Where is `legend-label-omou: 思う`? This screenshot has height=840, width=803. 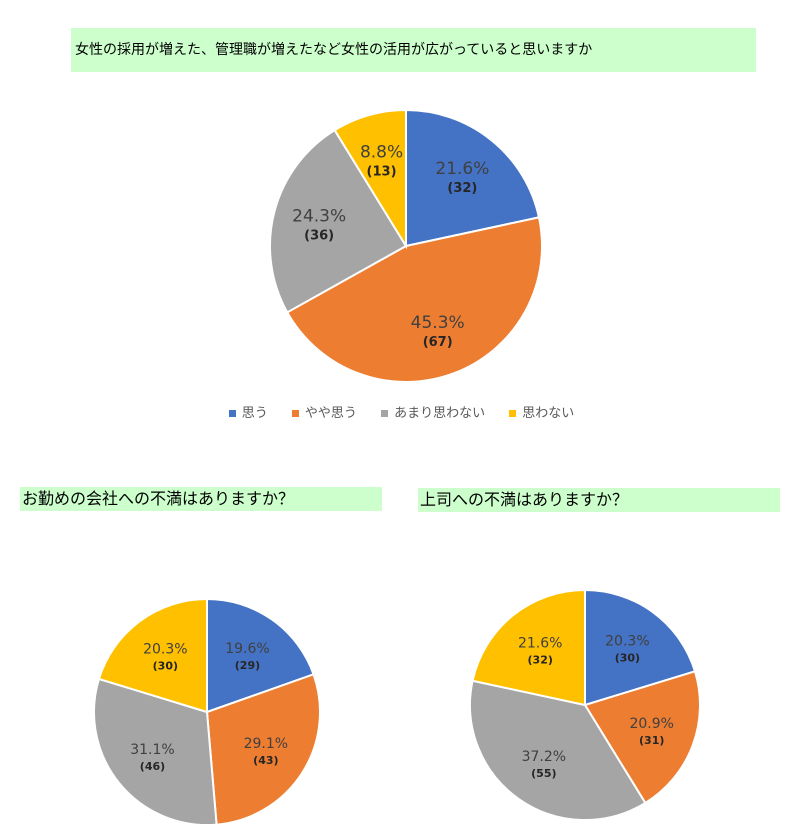 legend-label-omou: 思う is located at coordinates (254, 413).